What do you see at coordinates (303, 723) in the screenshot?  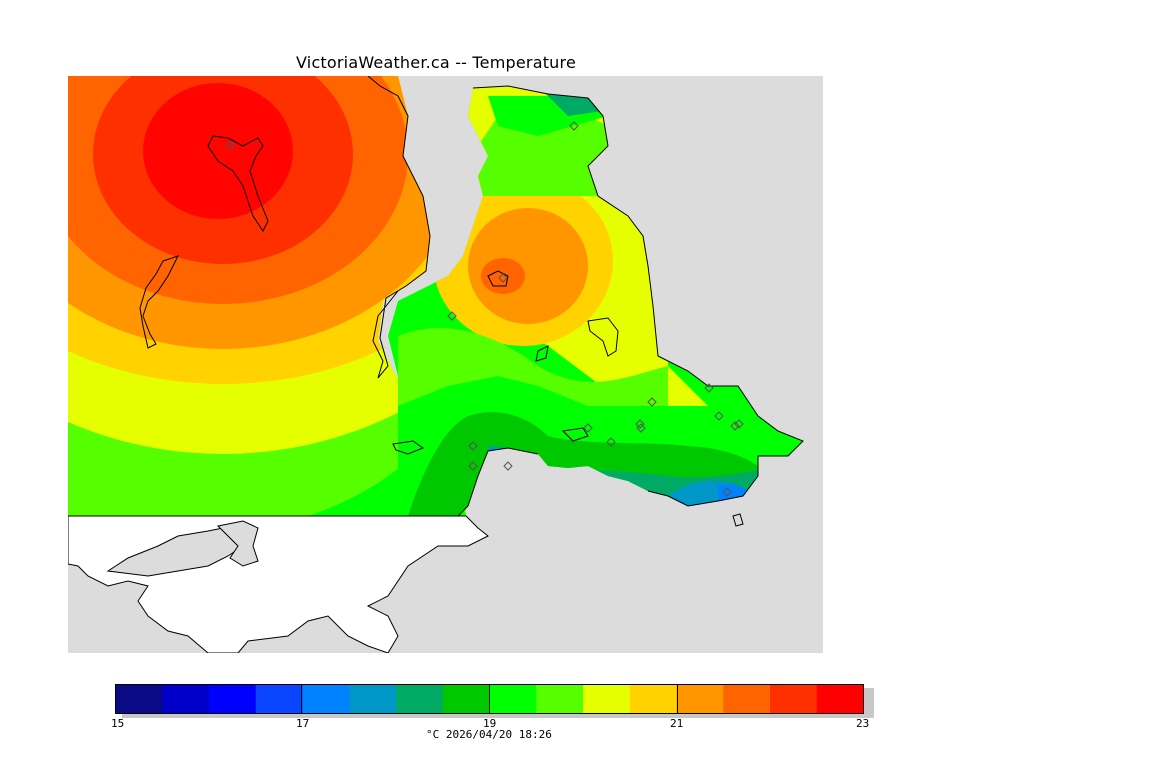 I see `colorbar-tick-label: 17` at bounding box center [303, 723].